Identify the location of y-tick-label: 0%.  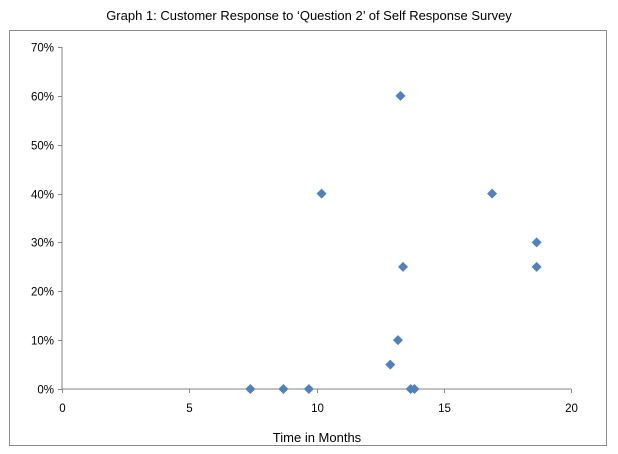
(45, 391).